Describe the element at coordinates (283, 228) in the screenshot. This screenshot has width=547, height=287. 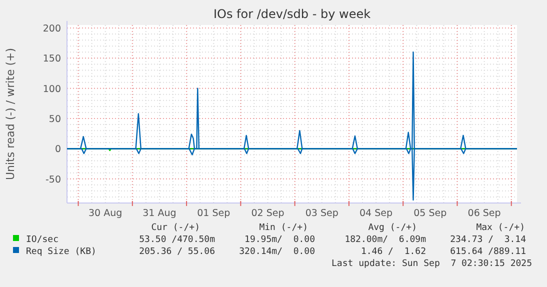
I see `text: Min (-/+)` at that location.